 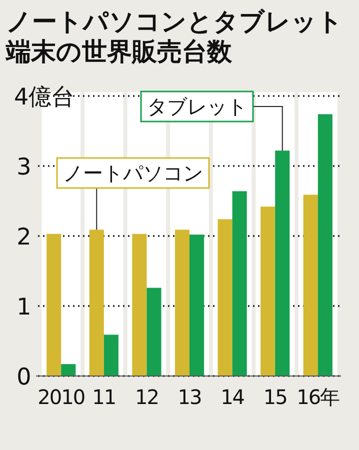 I want to click on x-tick-label: 11, so click(x=104, y=397).